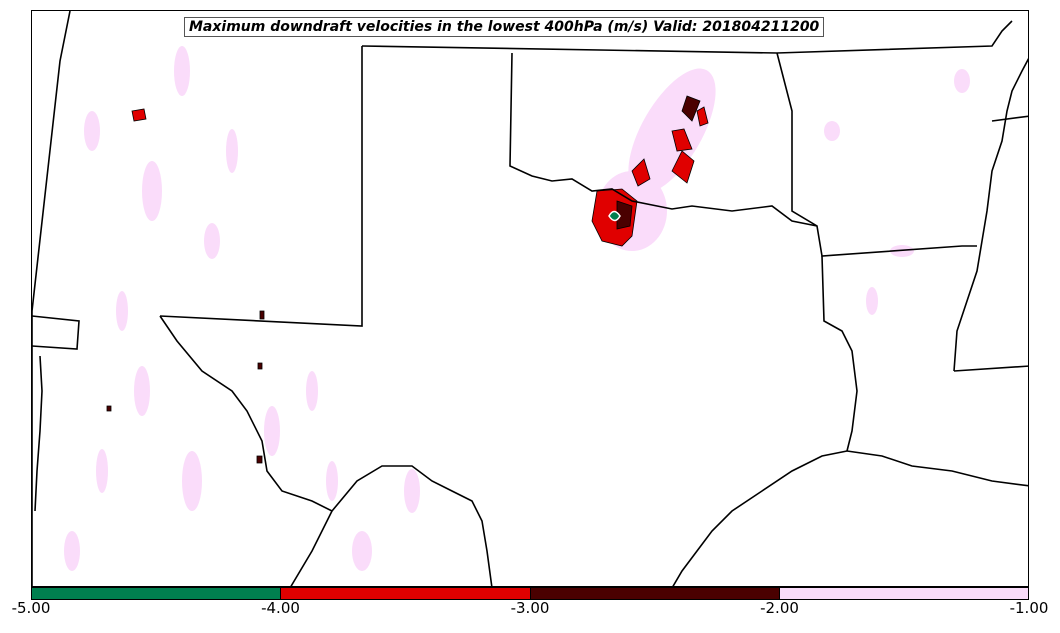 The height and width of the screenshot is (633, 1060). What do you see at coordinates (1029, 608) in the screenshot?
I see `colorbar-tick-label: -1.00` at bounding box center [1029, 608].